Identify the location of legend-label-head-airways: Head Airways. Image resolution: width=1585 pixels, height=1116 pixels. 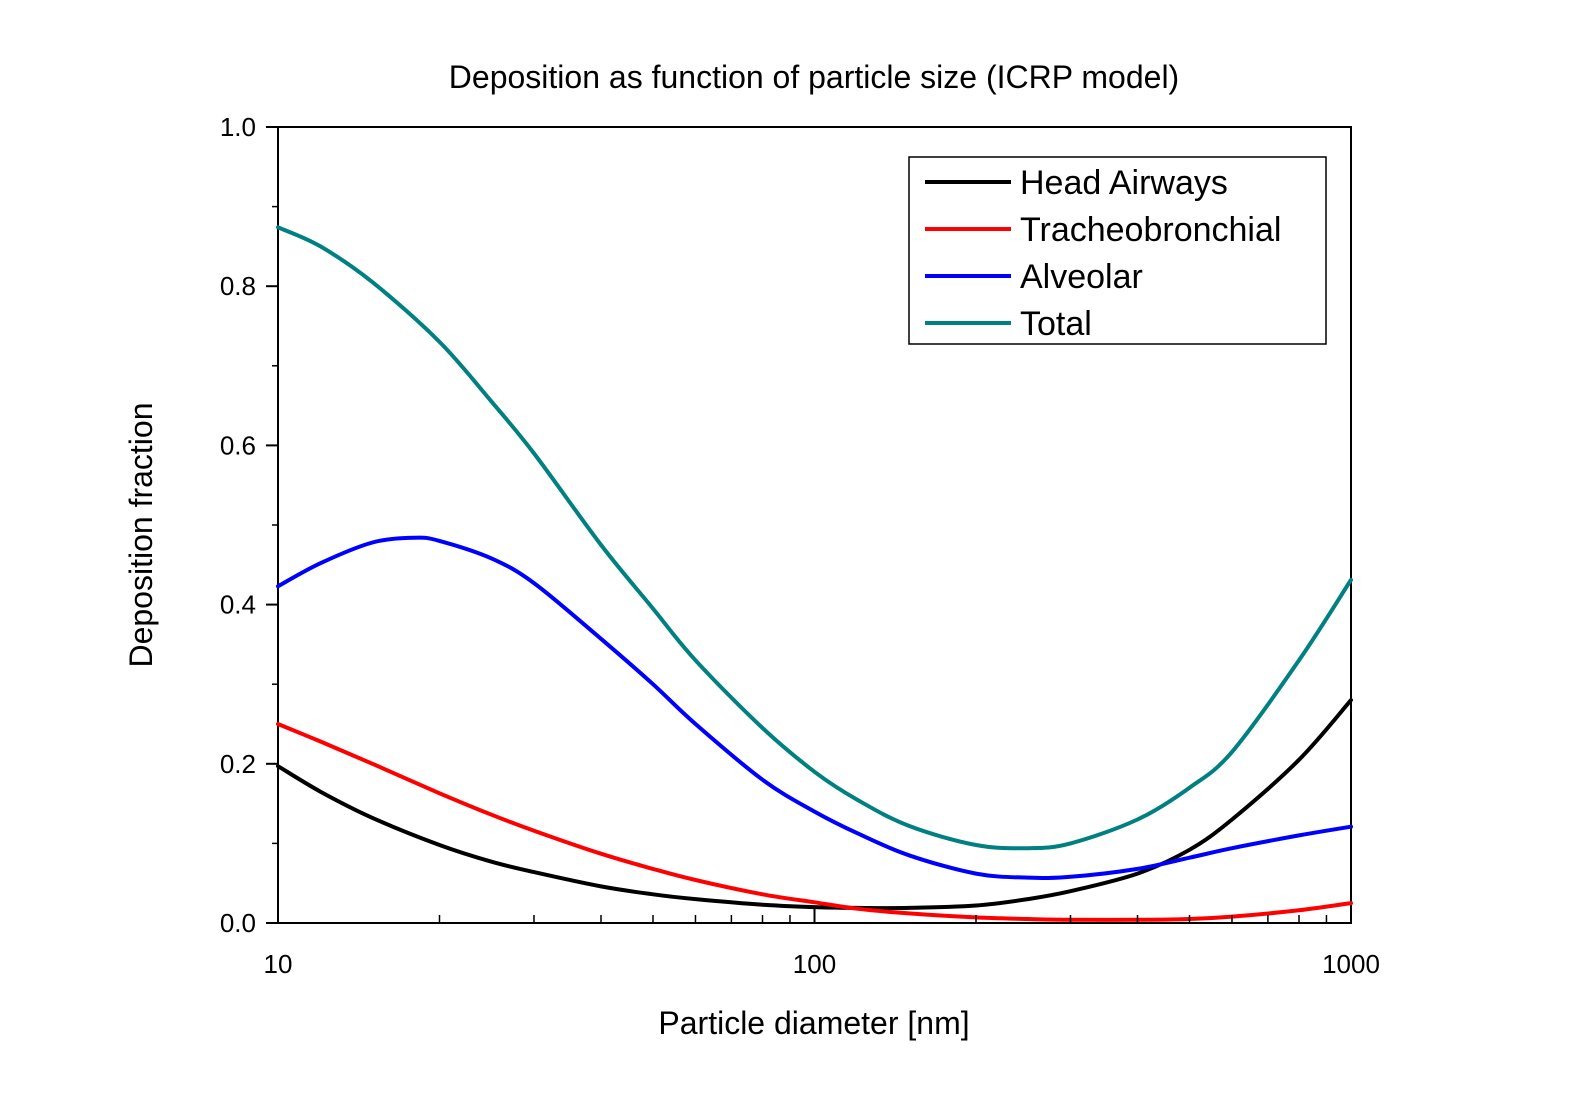
(1124, 183).